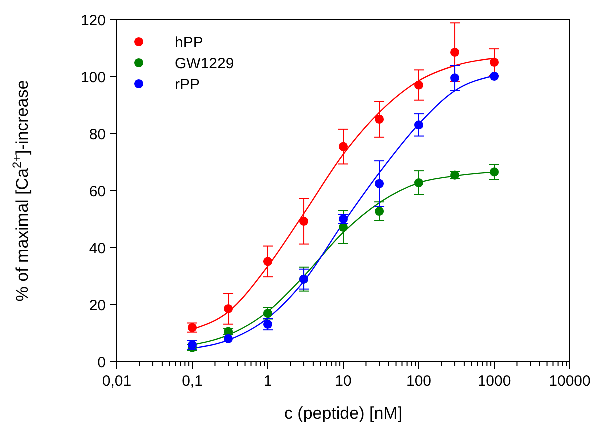 This screenshot has width=596, height=437. Describe the element at coordinates (204, 63) in the screenshot. I see `legend-label: GW1229` at that location.